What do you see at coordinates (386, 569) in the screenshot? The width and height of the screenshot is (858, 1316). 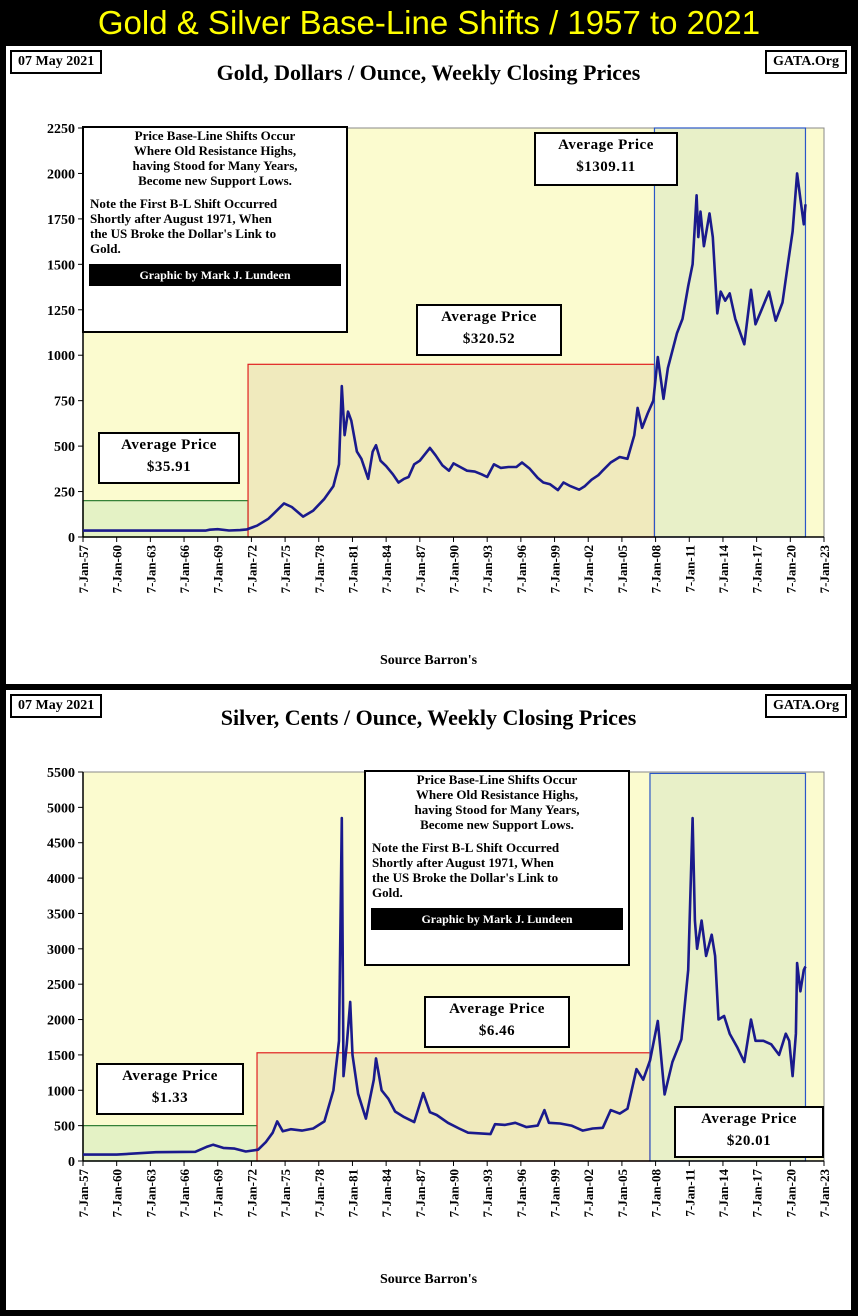 I see `gold-x-tick-label: 7-Jan-84` at bounding box center [386, 569].